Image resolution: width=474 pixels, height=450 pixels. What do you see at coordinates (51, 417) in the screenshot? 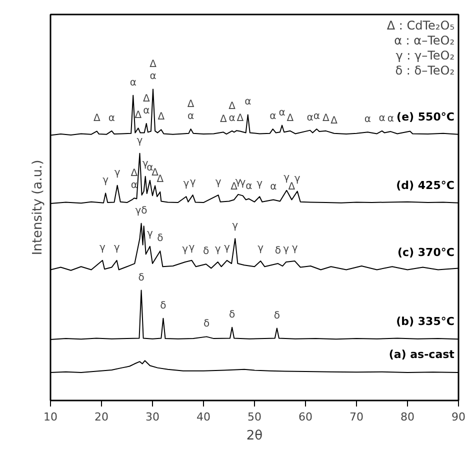
I see `x-tick-label: 10` at bounding box center [51, 417].